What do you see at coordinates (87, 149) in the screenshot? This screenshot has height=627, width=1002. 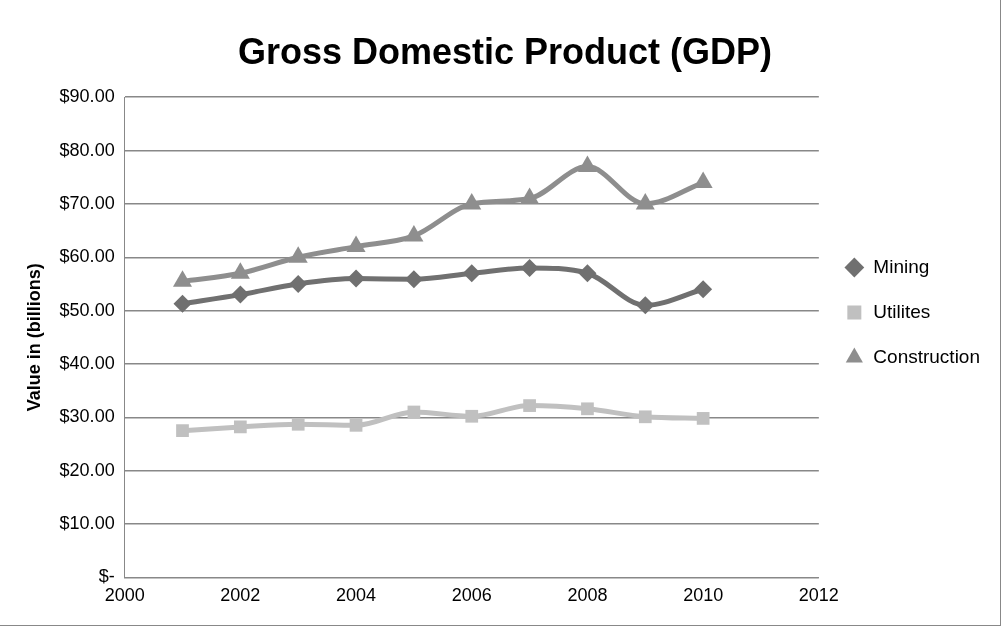 I see `y-tick-label: $80.00` at bounding box center [87, 149].